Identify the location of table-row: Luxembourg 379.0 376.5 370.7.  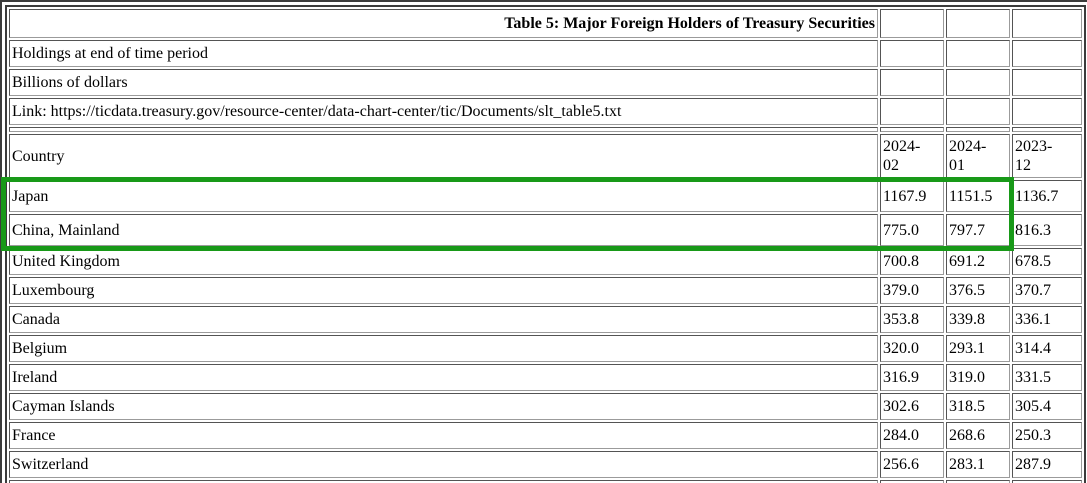
(545, 290).